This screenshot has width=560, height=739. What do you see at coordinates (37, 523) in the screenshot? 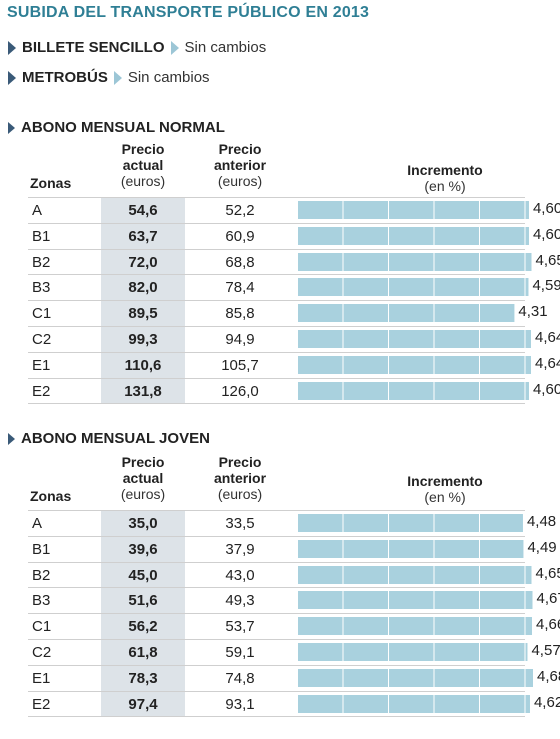
I see `zone-label: A` at bounding box center [37, 523].